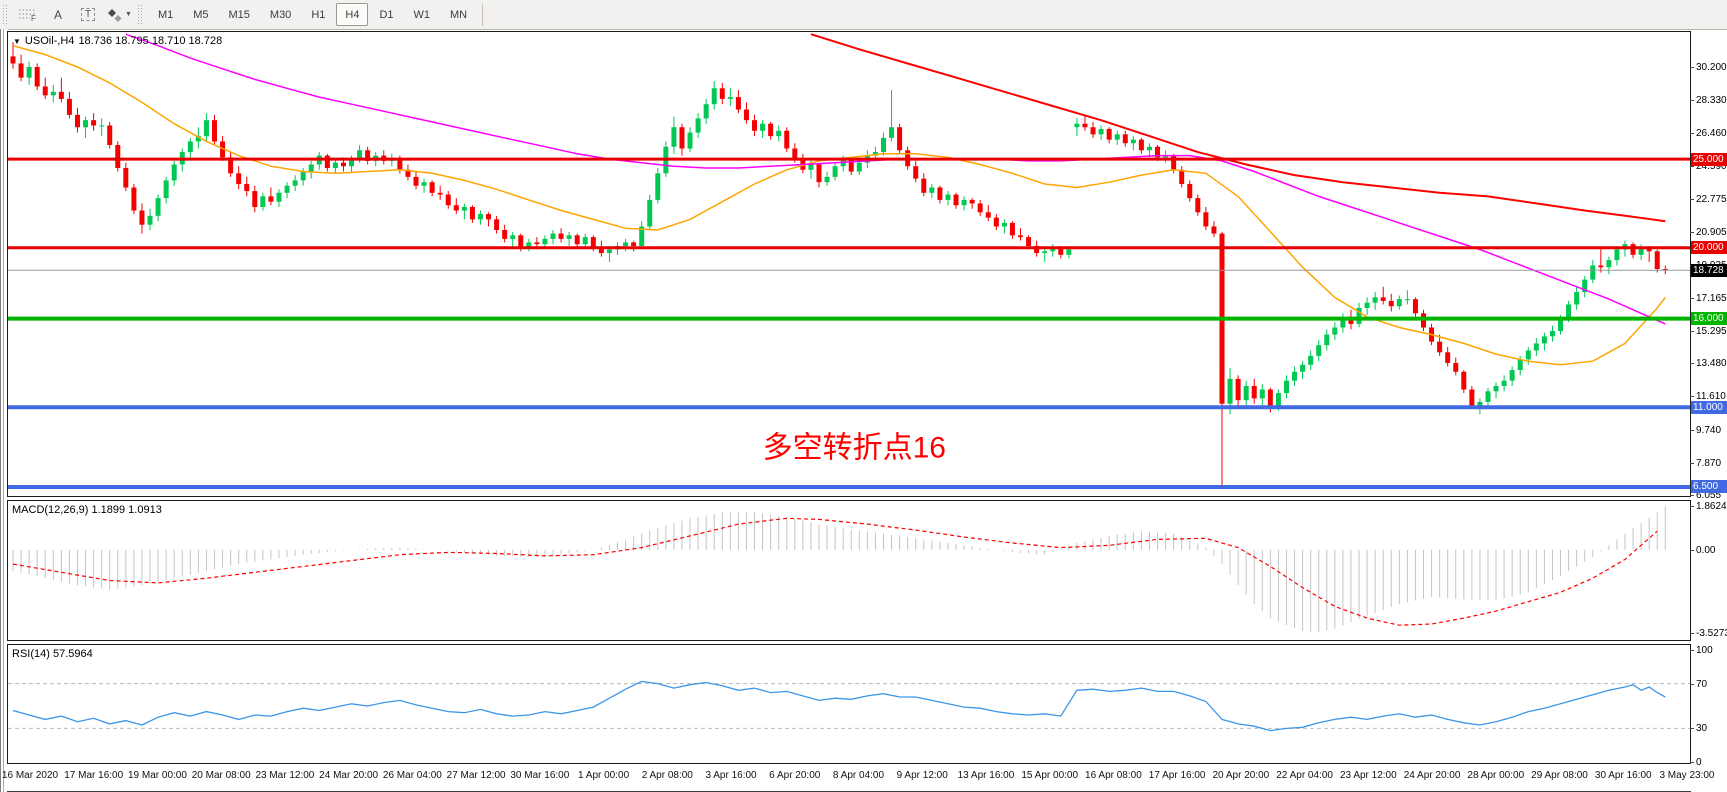 This screenshot has height=792, width=1727. Describe the element at coordinates (4, 410) in the screenshot. I see `window-left-edge` at that location.